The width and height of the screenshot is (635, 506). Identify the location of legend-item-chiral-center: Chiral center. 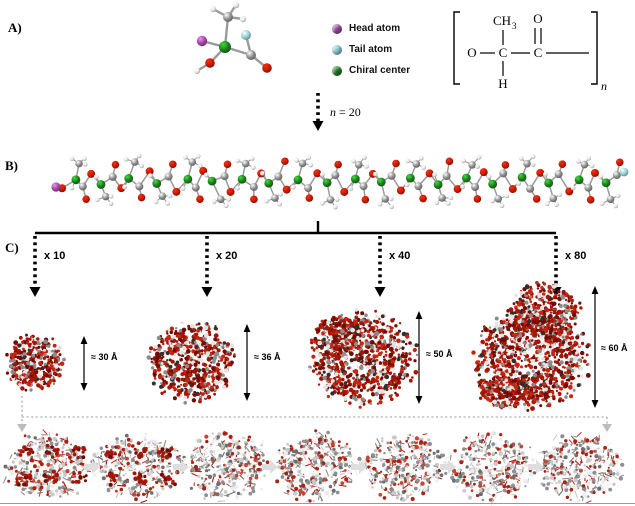
(371, 70).